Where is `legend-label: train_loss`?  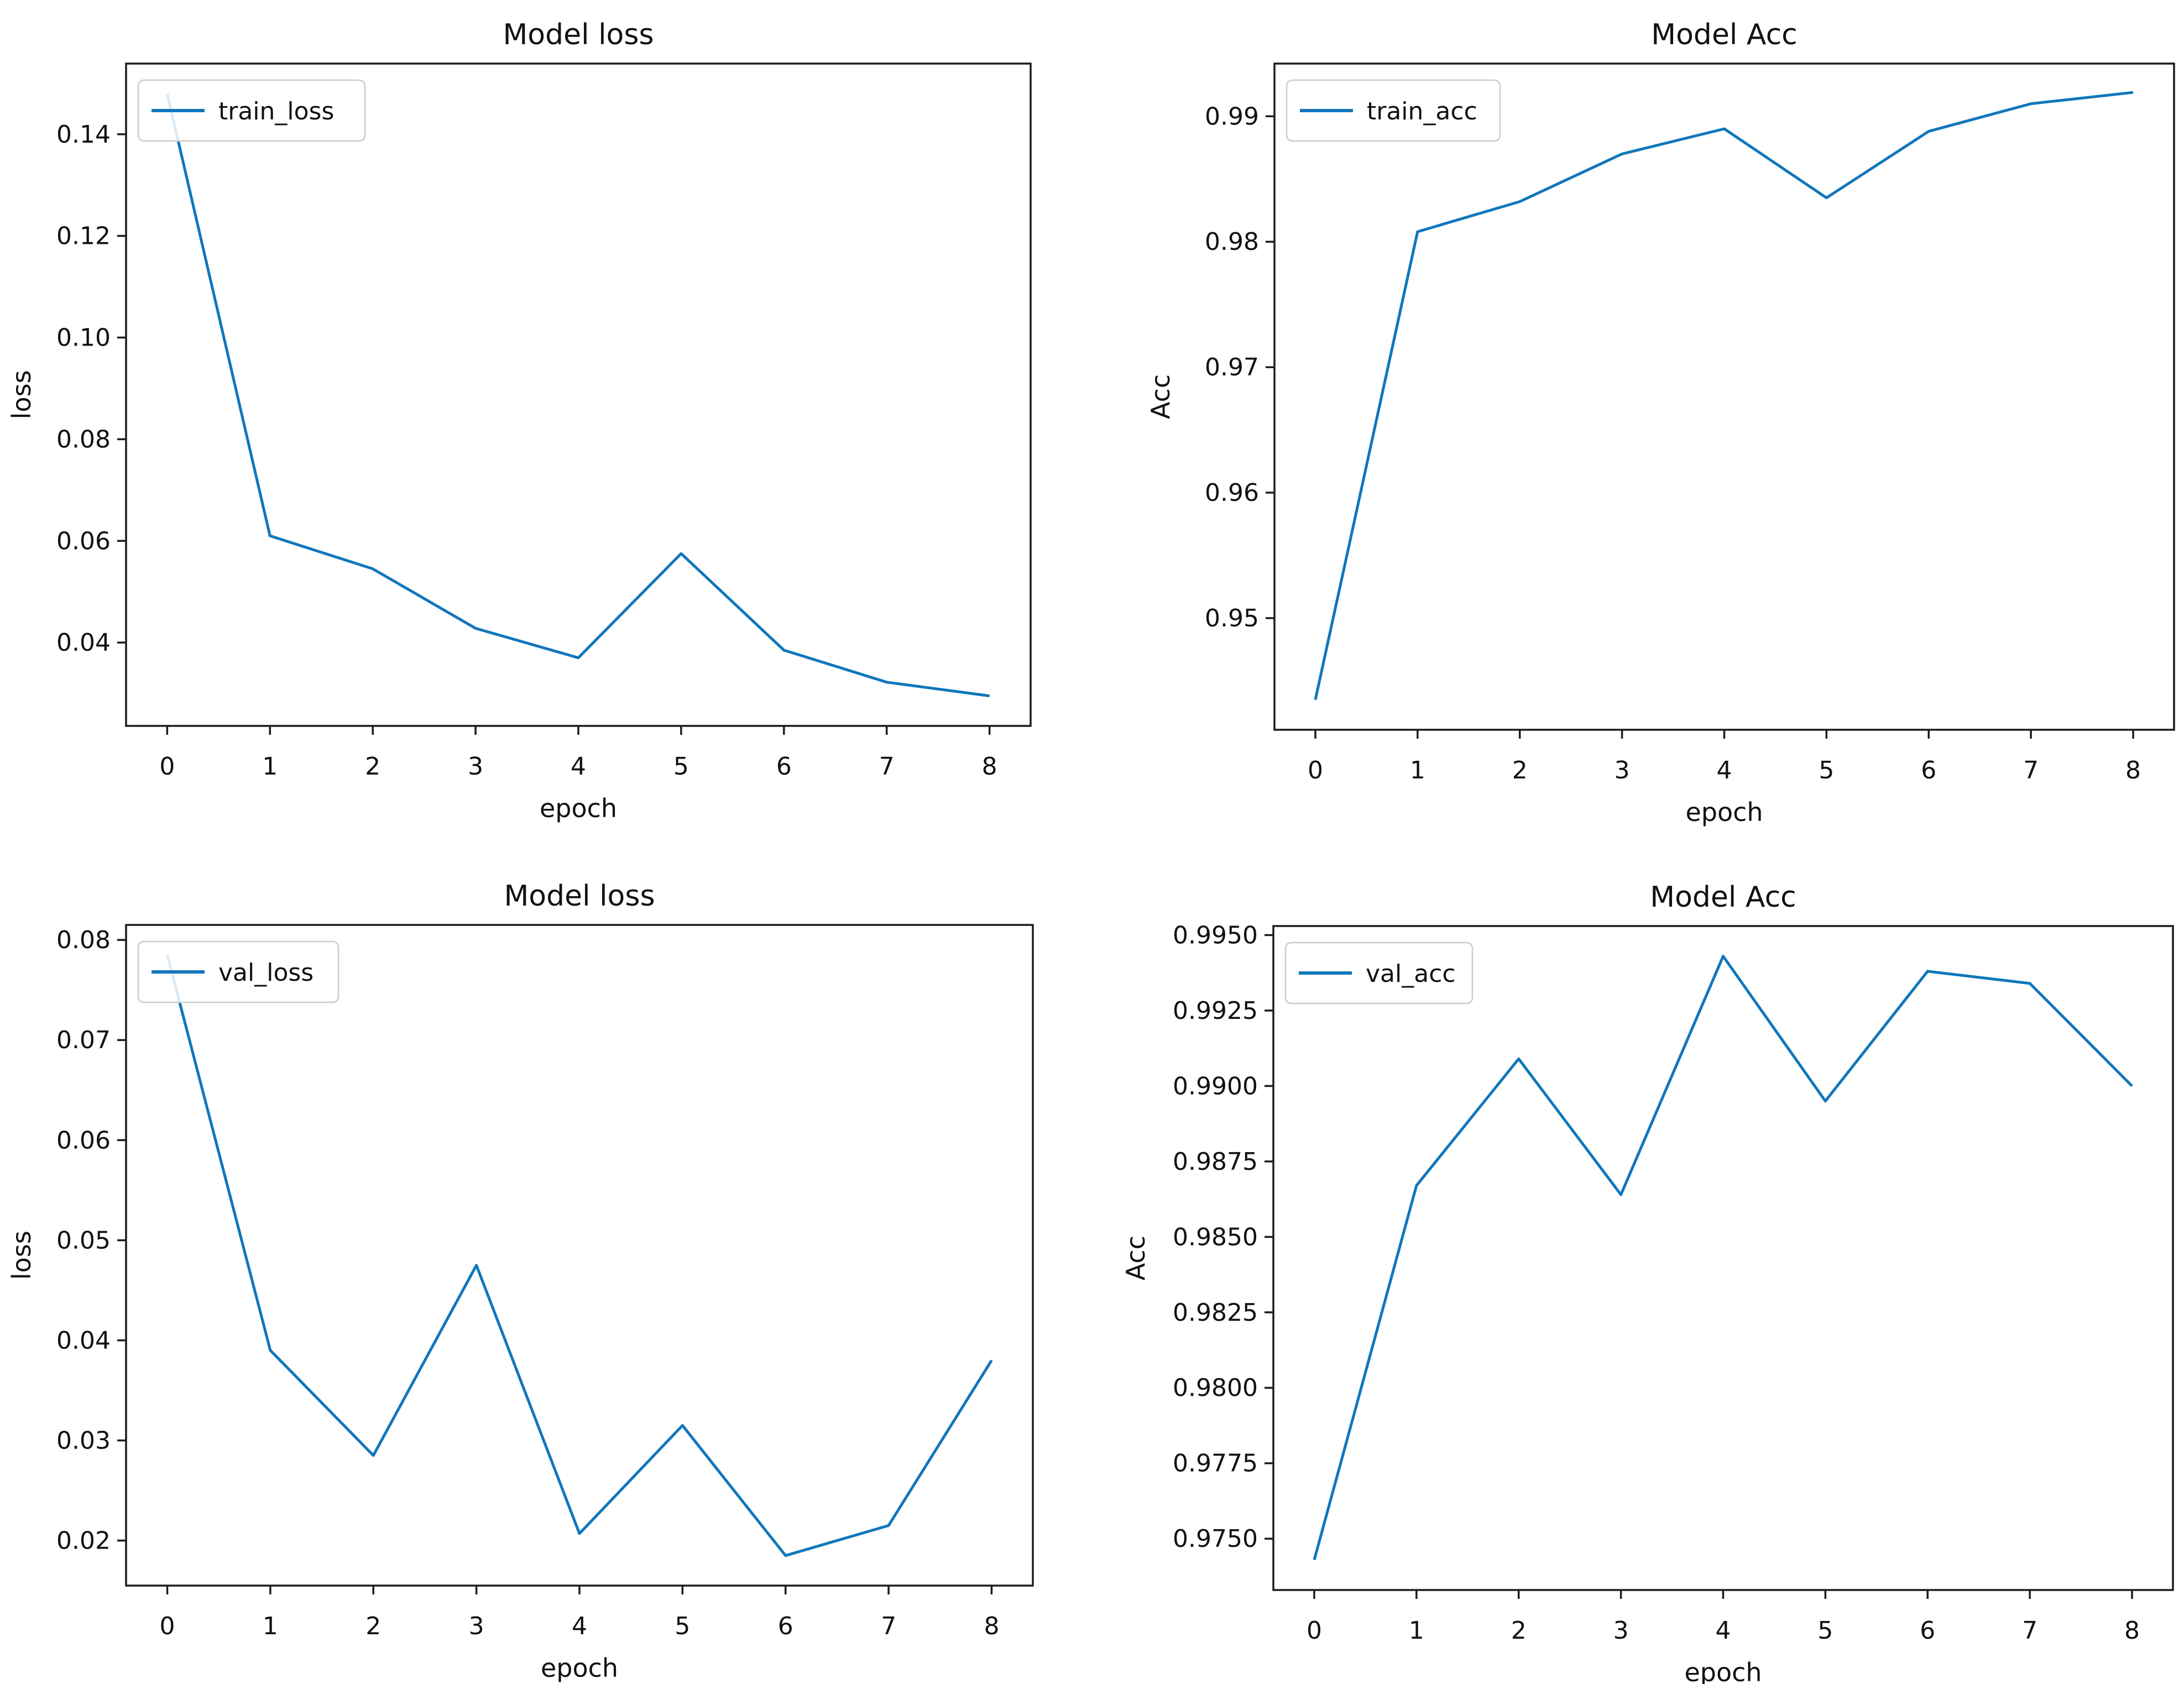
legend-label: train_loss is located at coordinates (276, 111).